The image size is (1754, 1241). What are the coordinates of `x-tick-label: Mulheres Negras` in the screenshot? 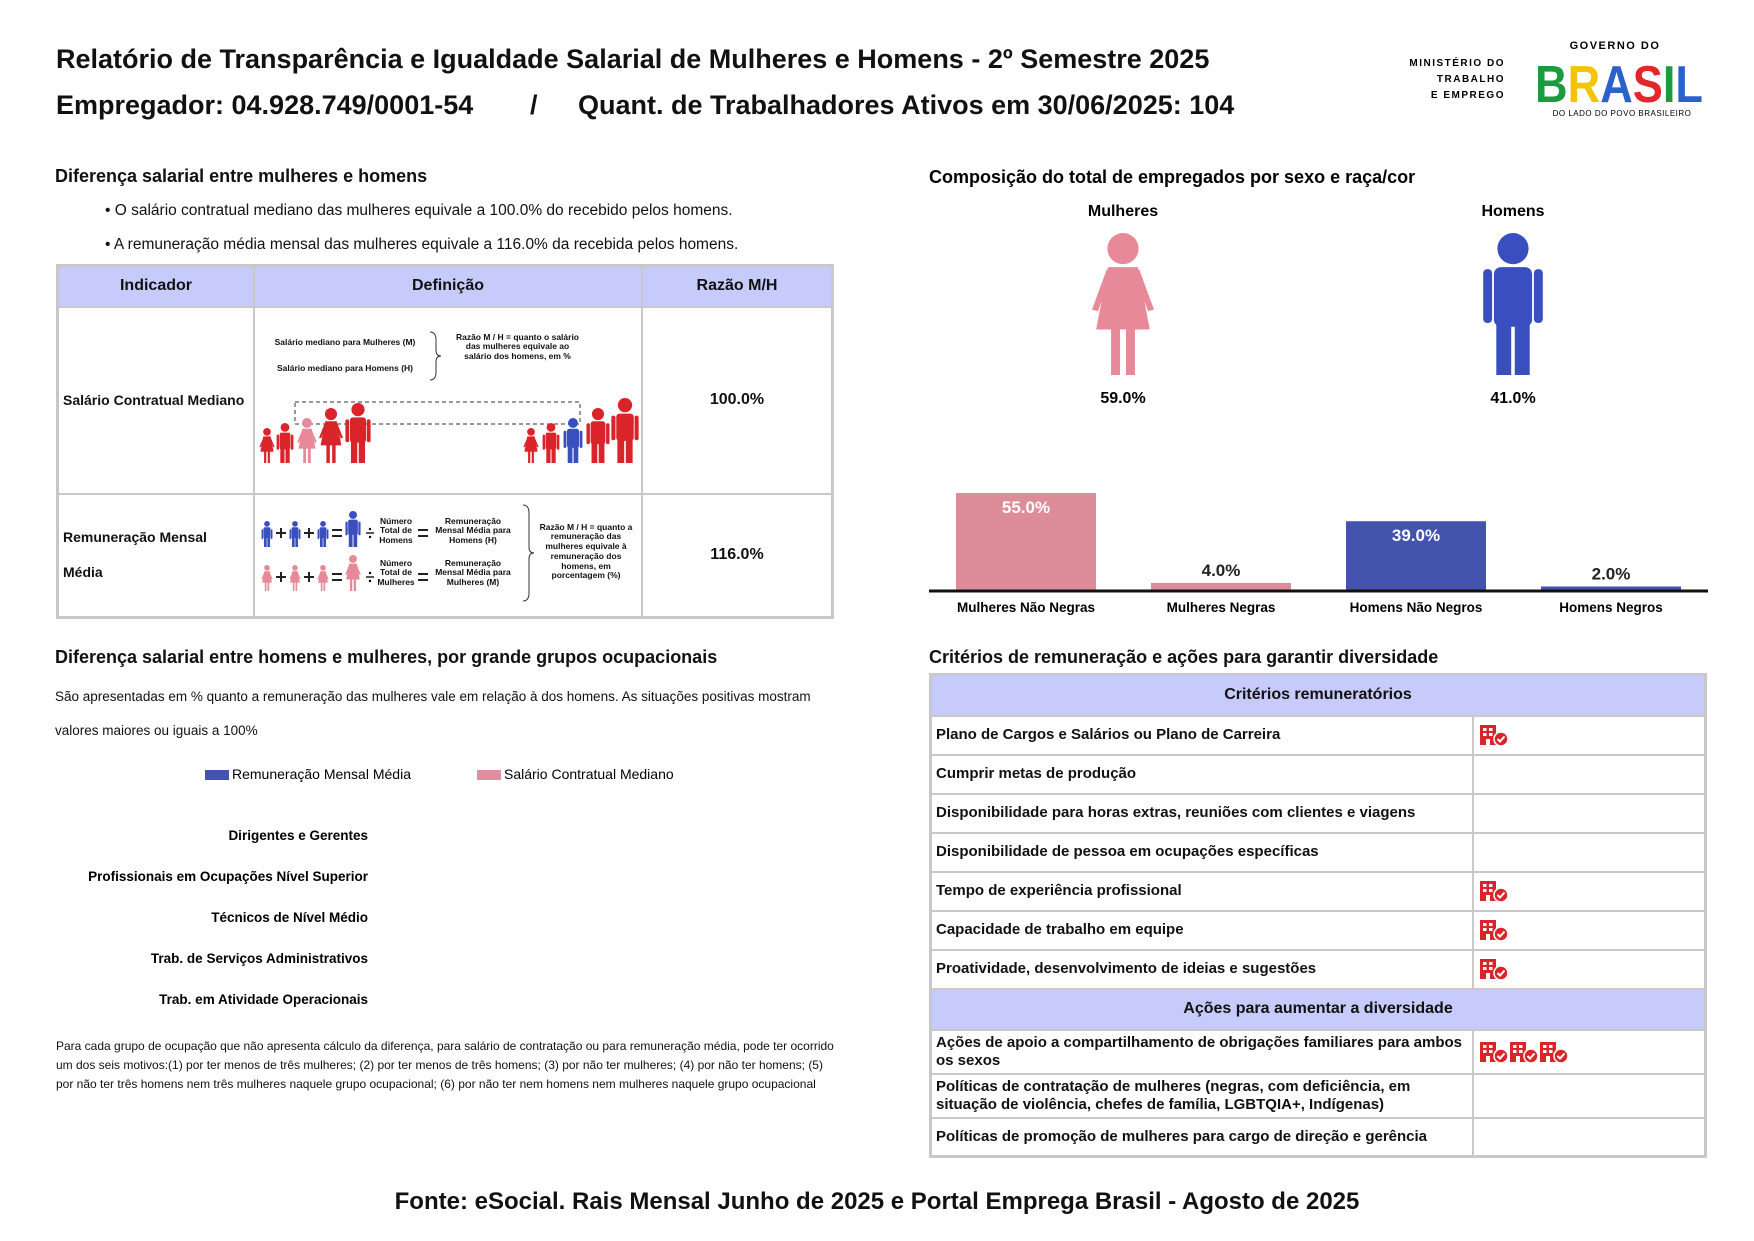 It's located at (1221, 607).